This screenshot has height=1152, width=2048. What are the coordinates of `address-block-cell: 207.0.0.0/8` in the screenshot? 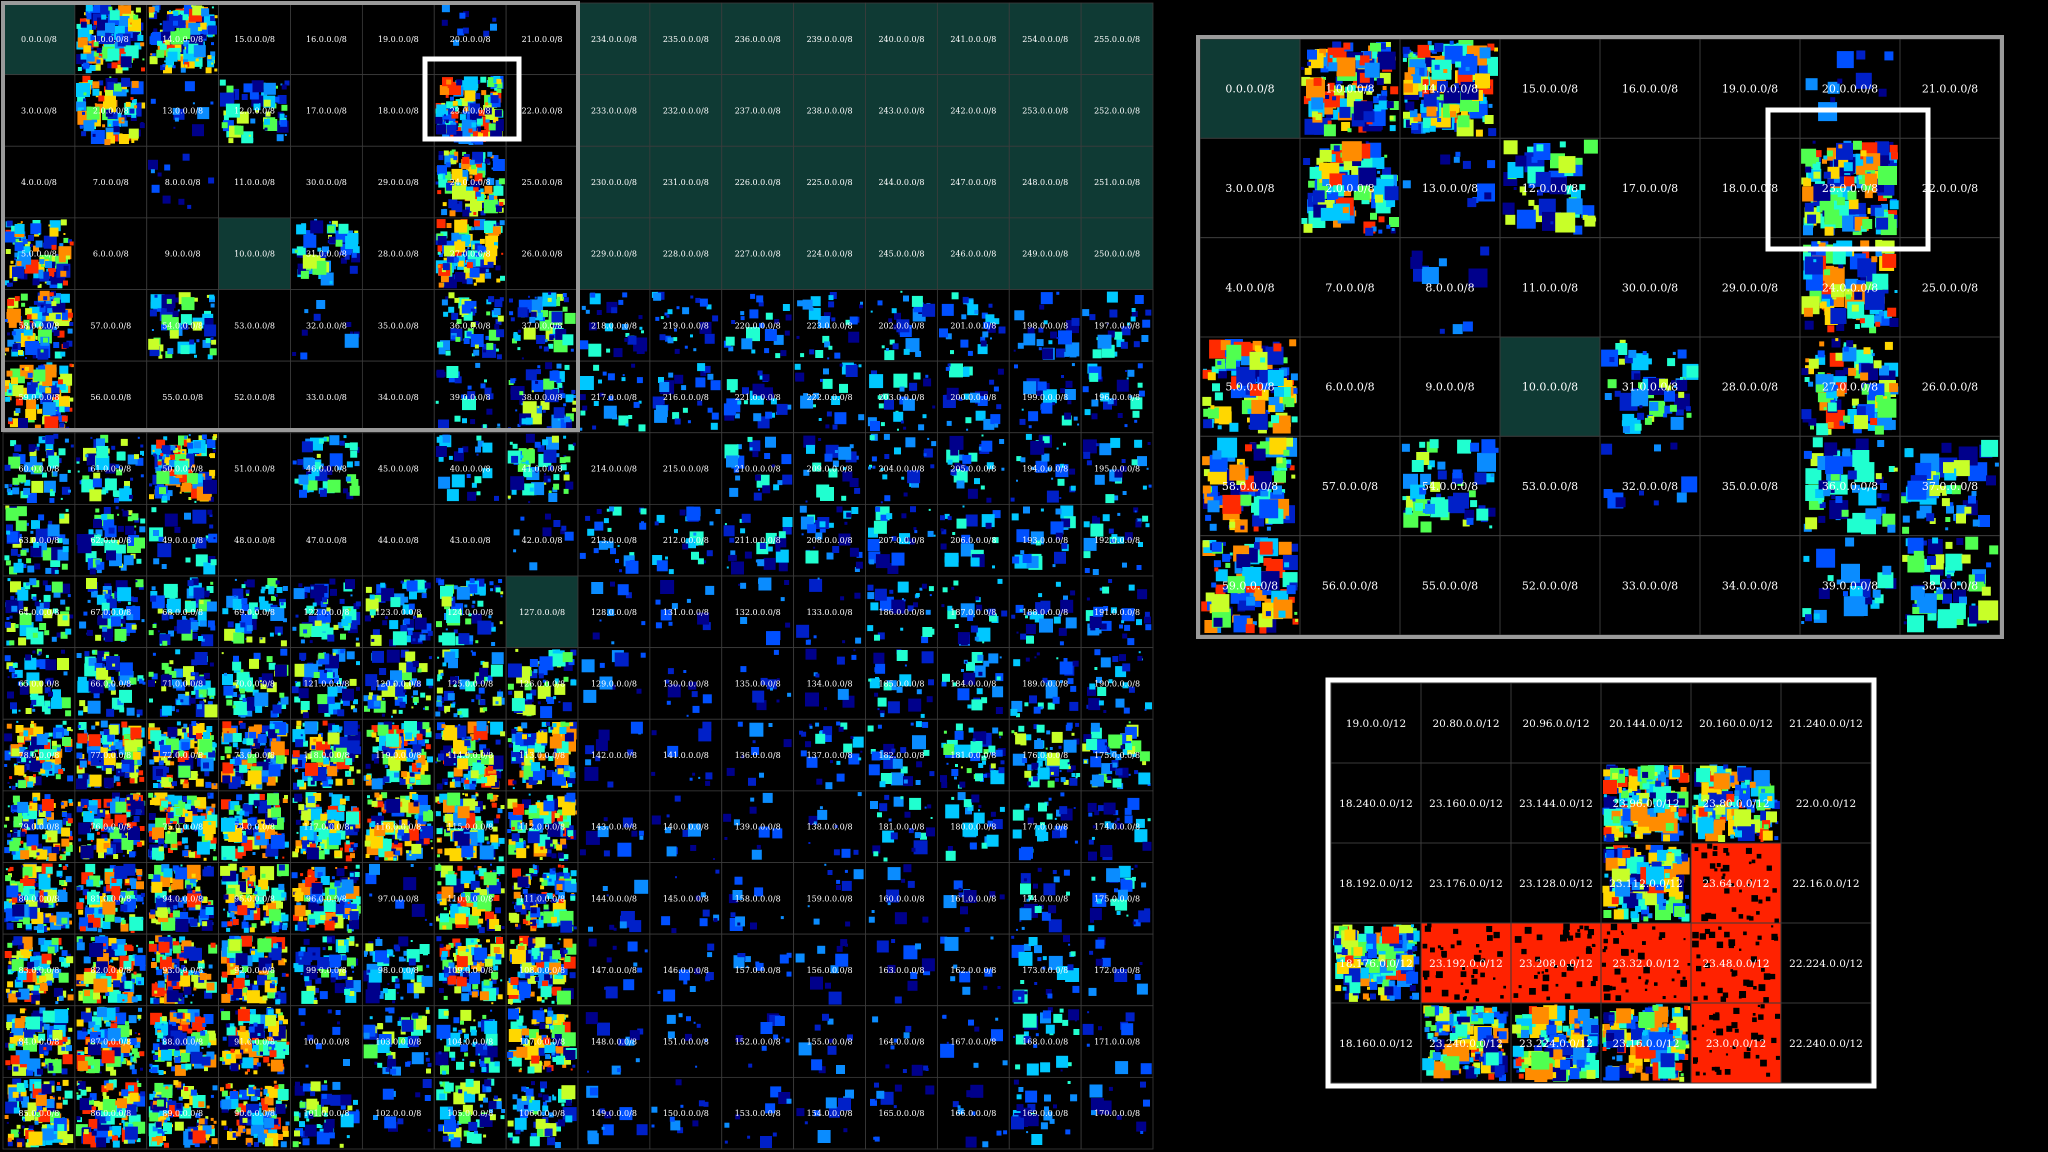 It's located at (901, 540).